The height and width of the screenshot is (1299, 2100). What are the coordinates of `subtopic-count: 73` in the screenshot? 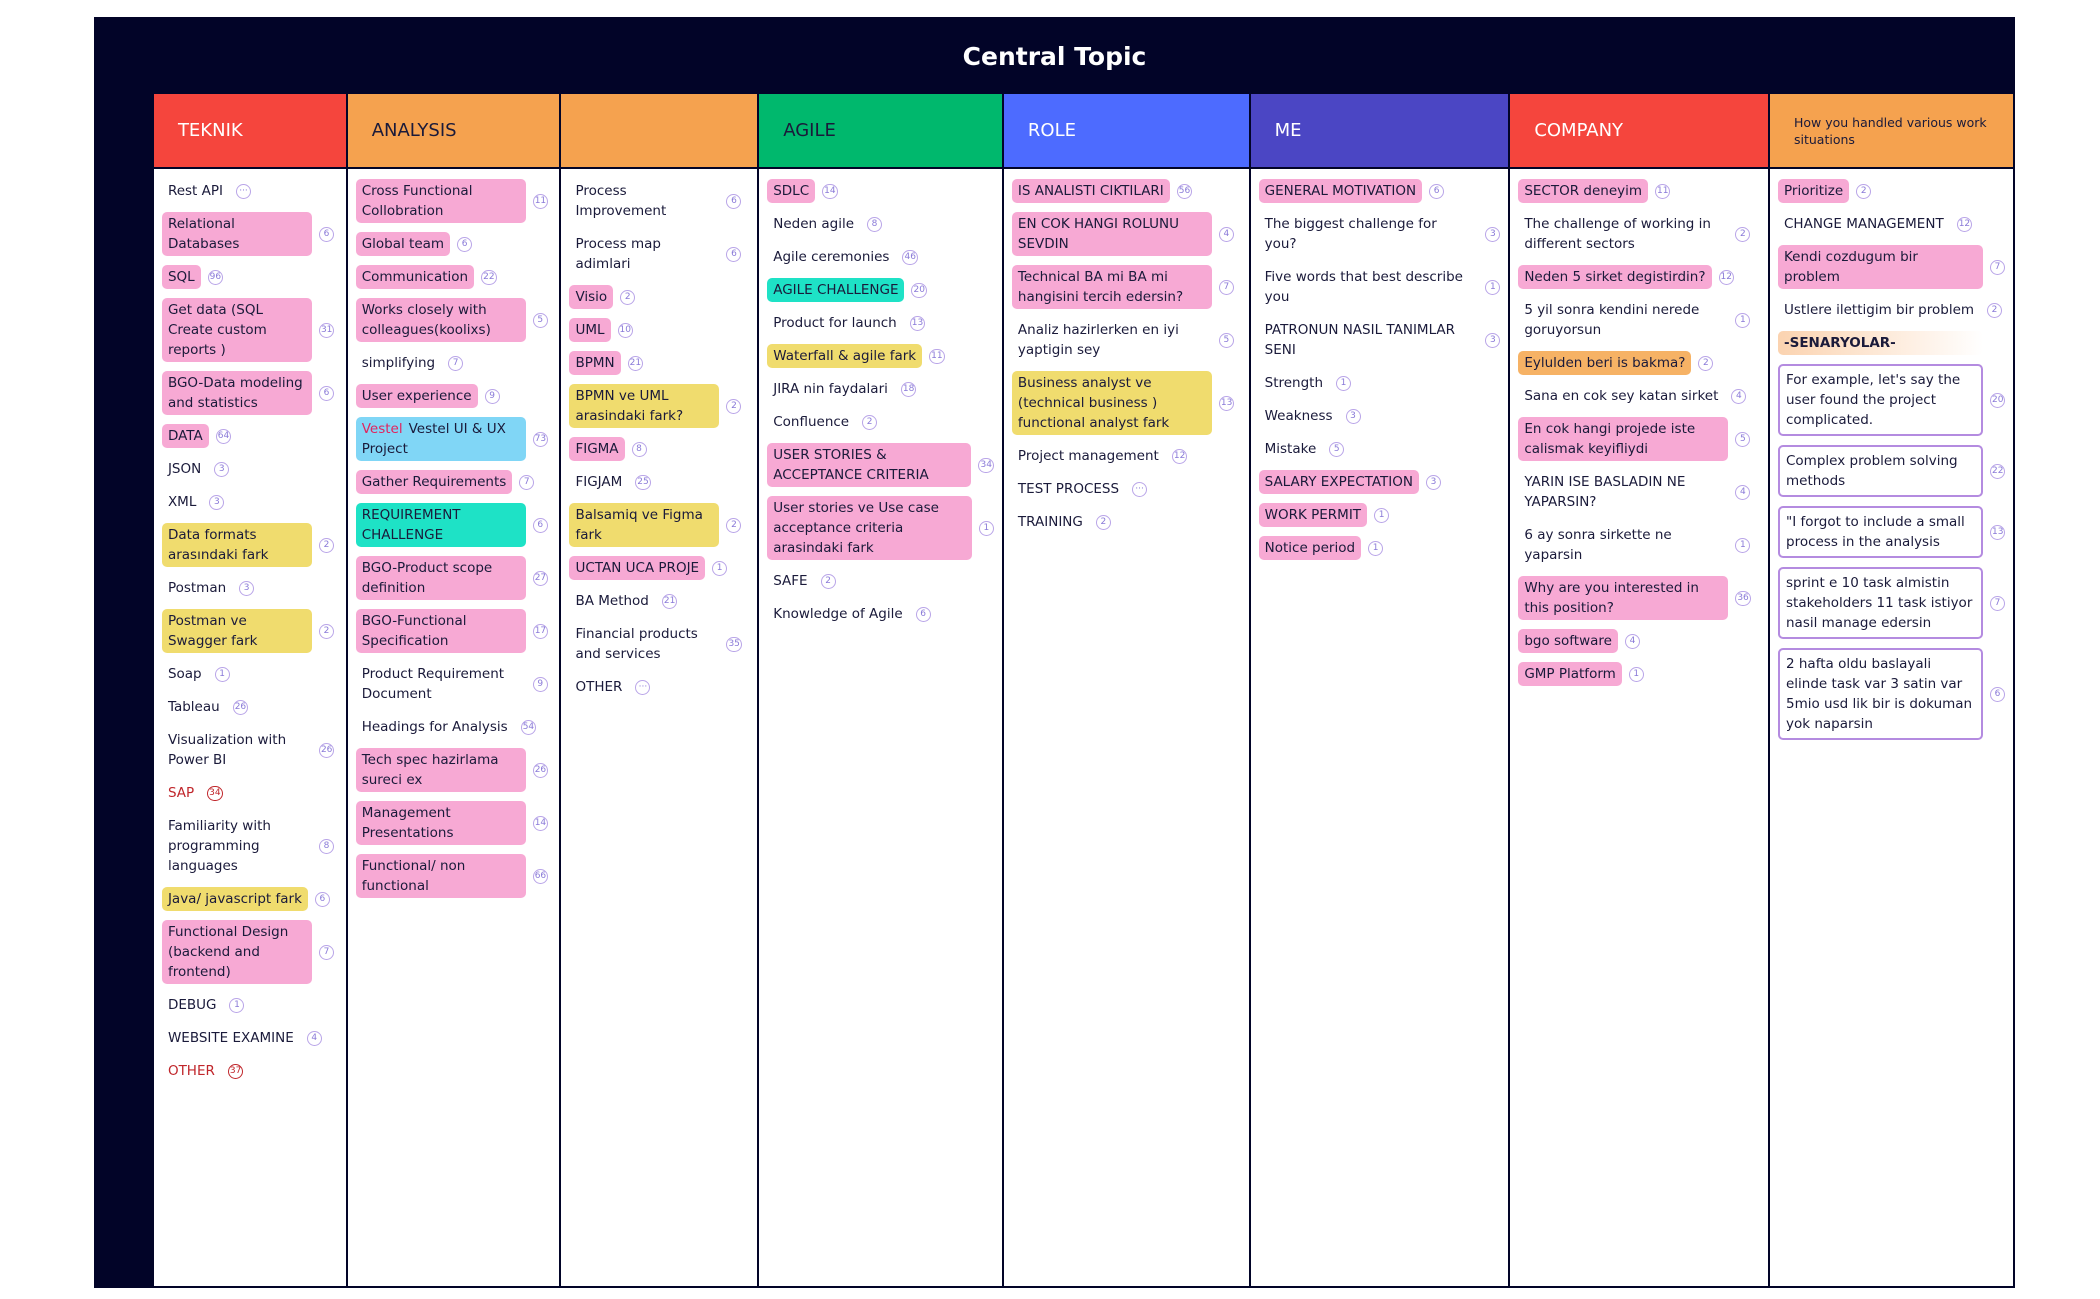 It's located at (540, 439).